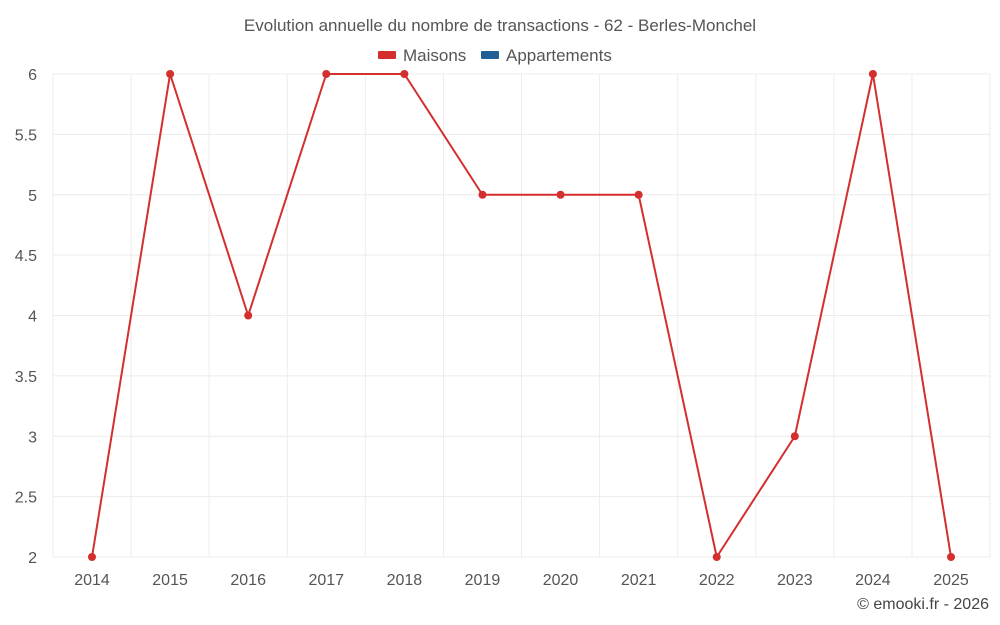 The image size is (1000, 625). What do you see at coordinates (387, 55) in the screenshot?
I see `legend-swatch-maisons` at bounding box center [387, 55].